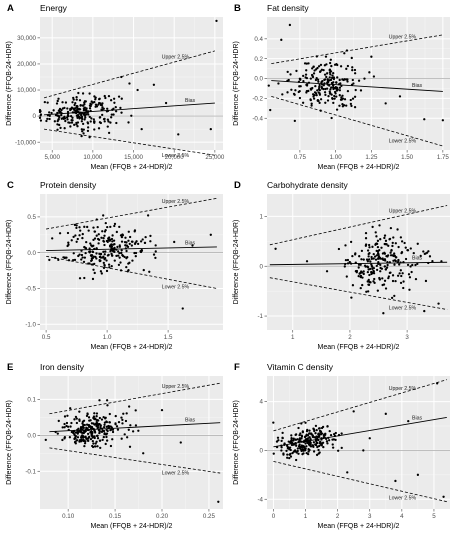 The width and height of the screenshot is (455, 555). I want to click on x-tick-label: 1.75, so click(443, 157).